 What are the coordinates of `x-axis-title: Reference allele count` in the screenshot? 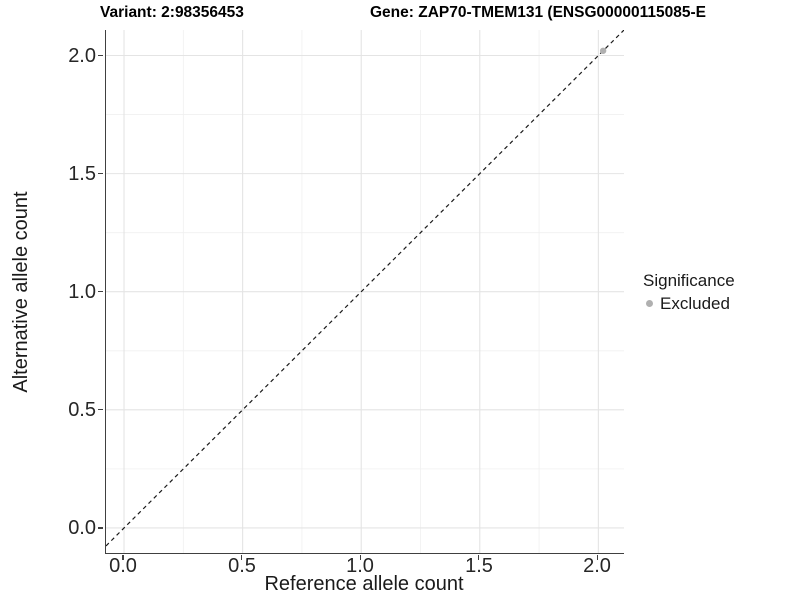 It's located at (364, 584).